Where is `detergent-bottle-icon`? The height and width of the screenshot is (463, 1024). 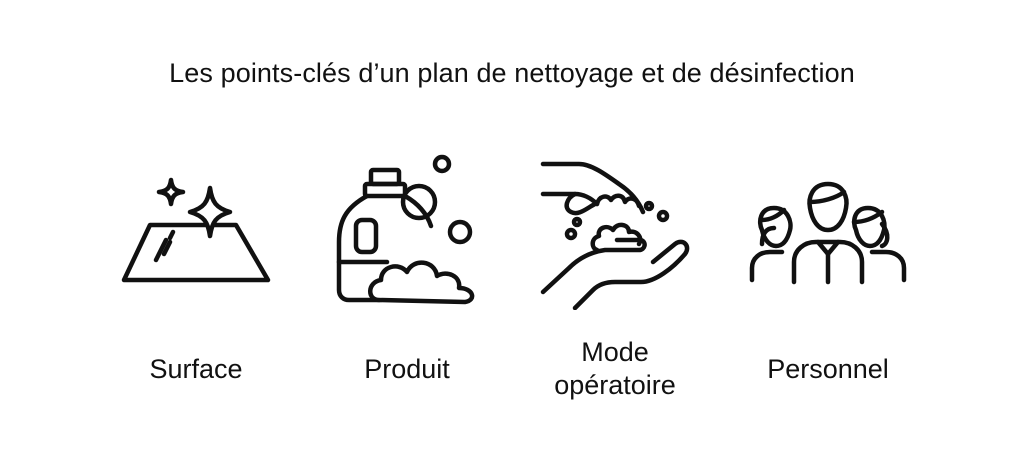 detergent-bottle-icon is located at coordinates (407, 230).